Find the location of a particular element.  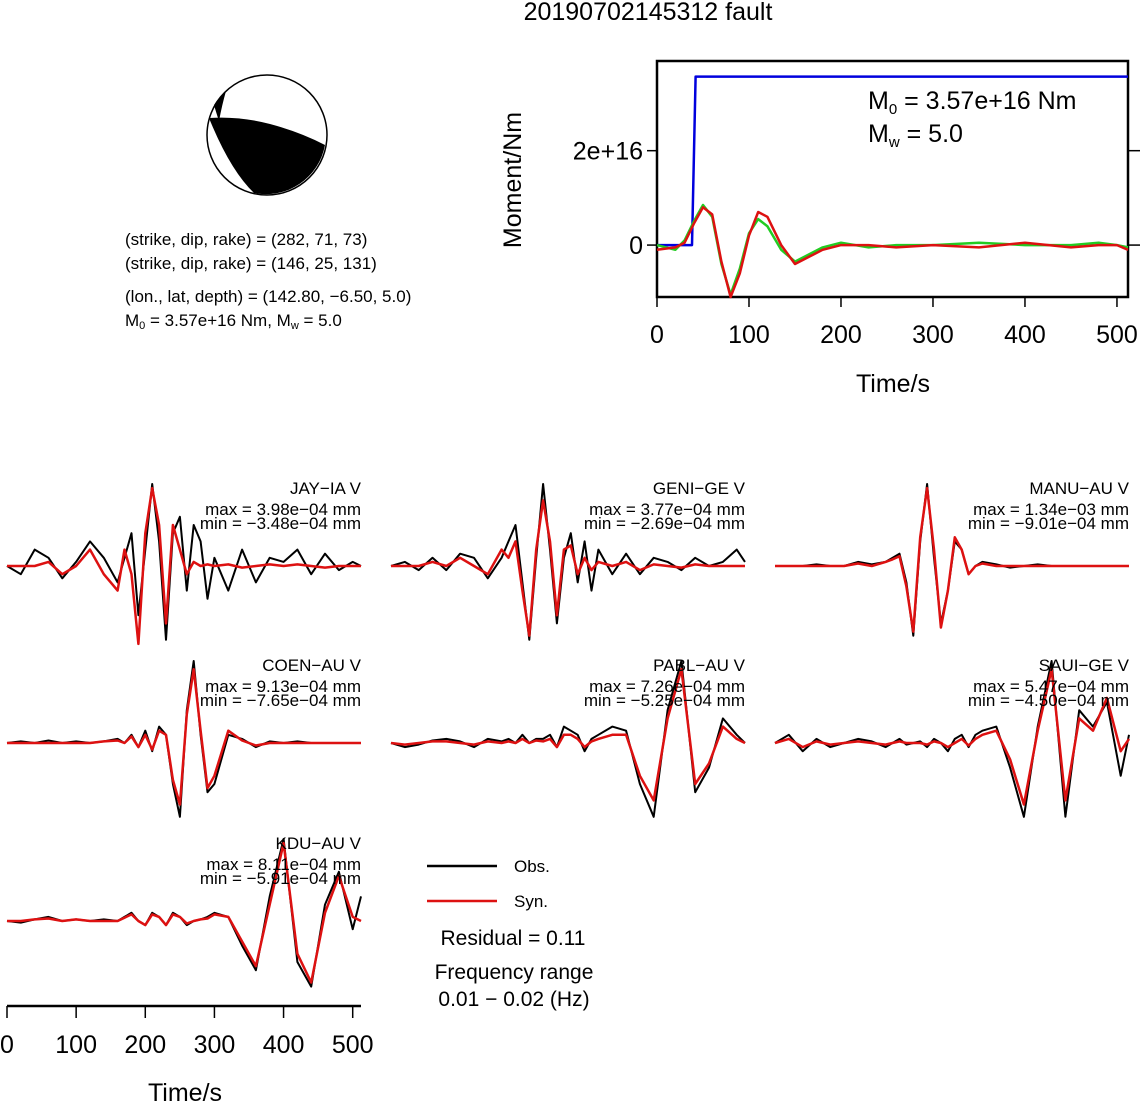

station-name: COEN−AU V is located at coordinates (311, 665).